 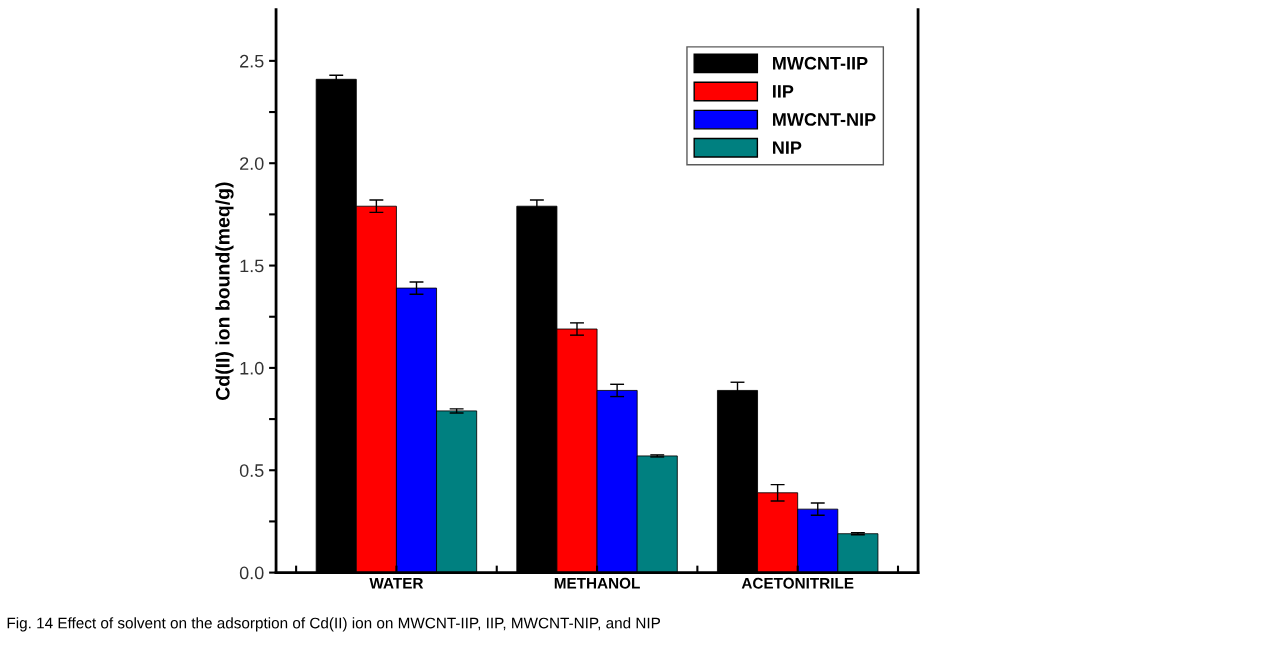 What do you see at coordinates (597, 583) in the screenshot?
I see `x-tick-label: METHANOL` at bounding box center [597, 583].